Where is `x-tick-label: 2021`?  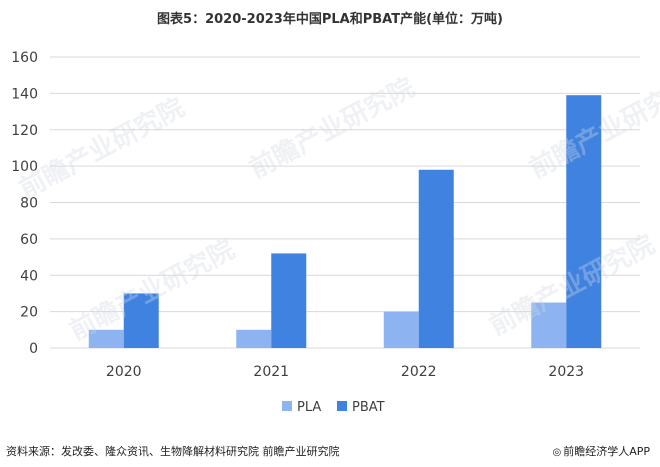
x-tick-label: 2021 is located at coordinates (271, 372).